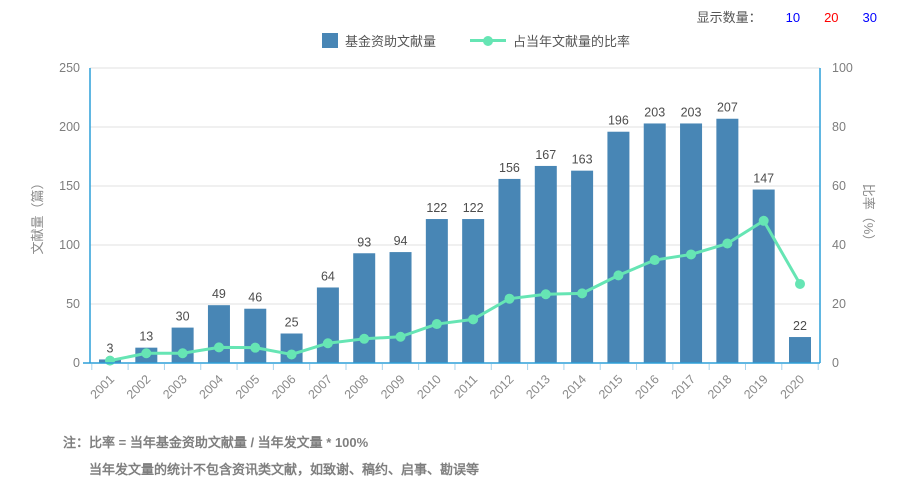 The image size is (897, 483). I want to click on bar-value-label-2018: 207, so click(727, 108).